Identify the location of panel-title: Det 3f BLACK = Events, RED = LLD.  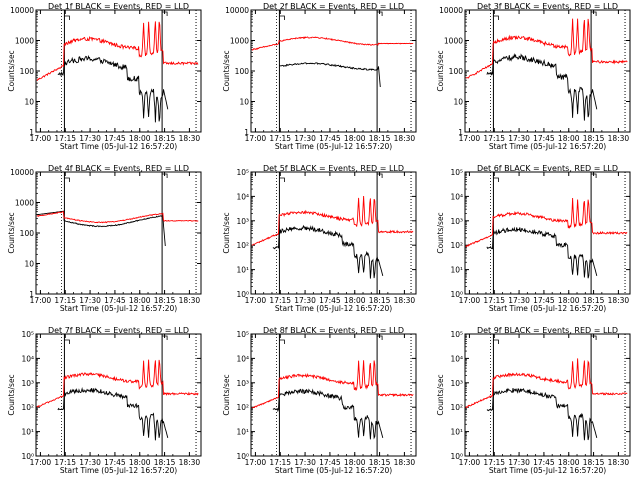
(547, 6).